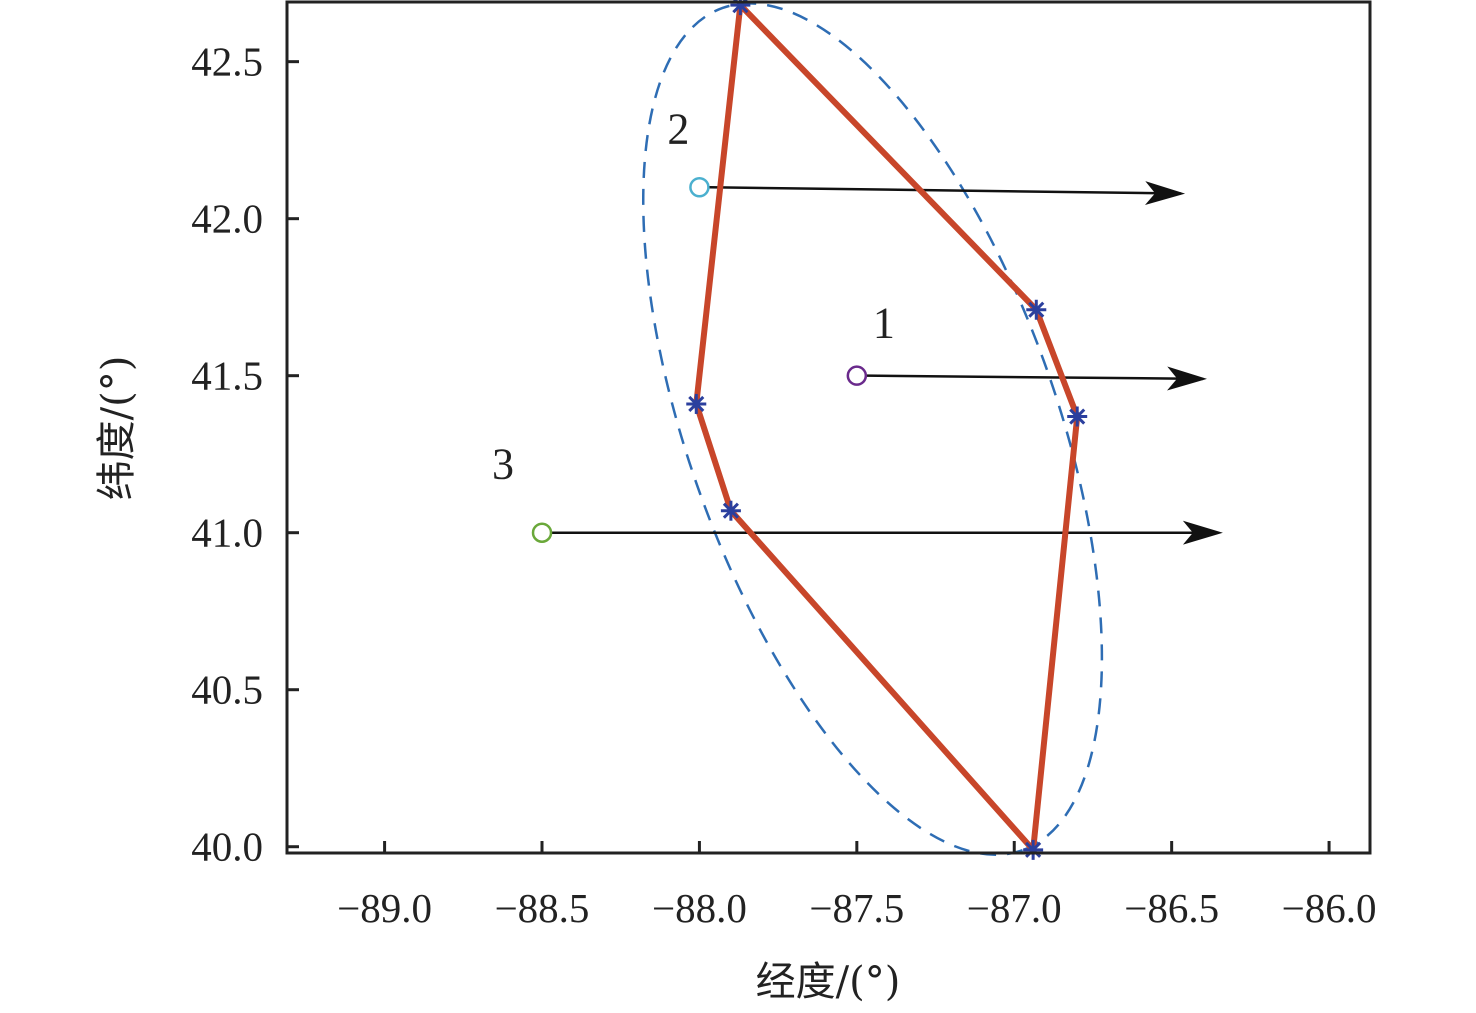 This screenshot has width=1476, height=1013. I want to click on y-tick-label: 40.0, so click(227, 847).